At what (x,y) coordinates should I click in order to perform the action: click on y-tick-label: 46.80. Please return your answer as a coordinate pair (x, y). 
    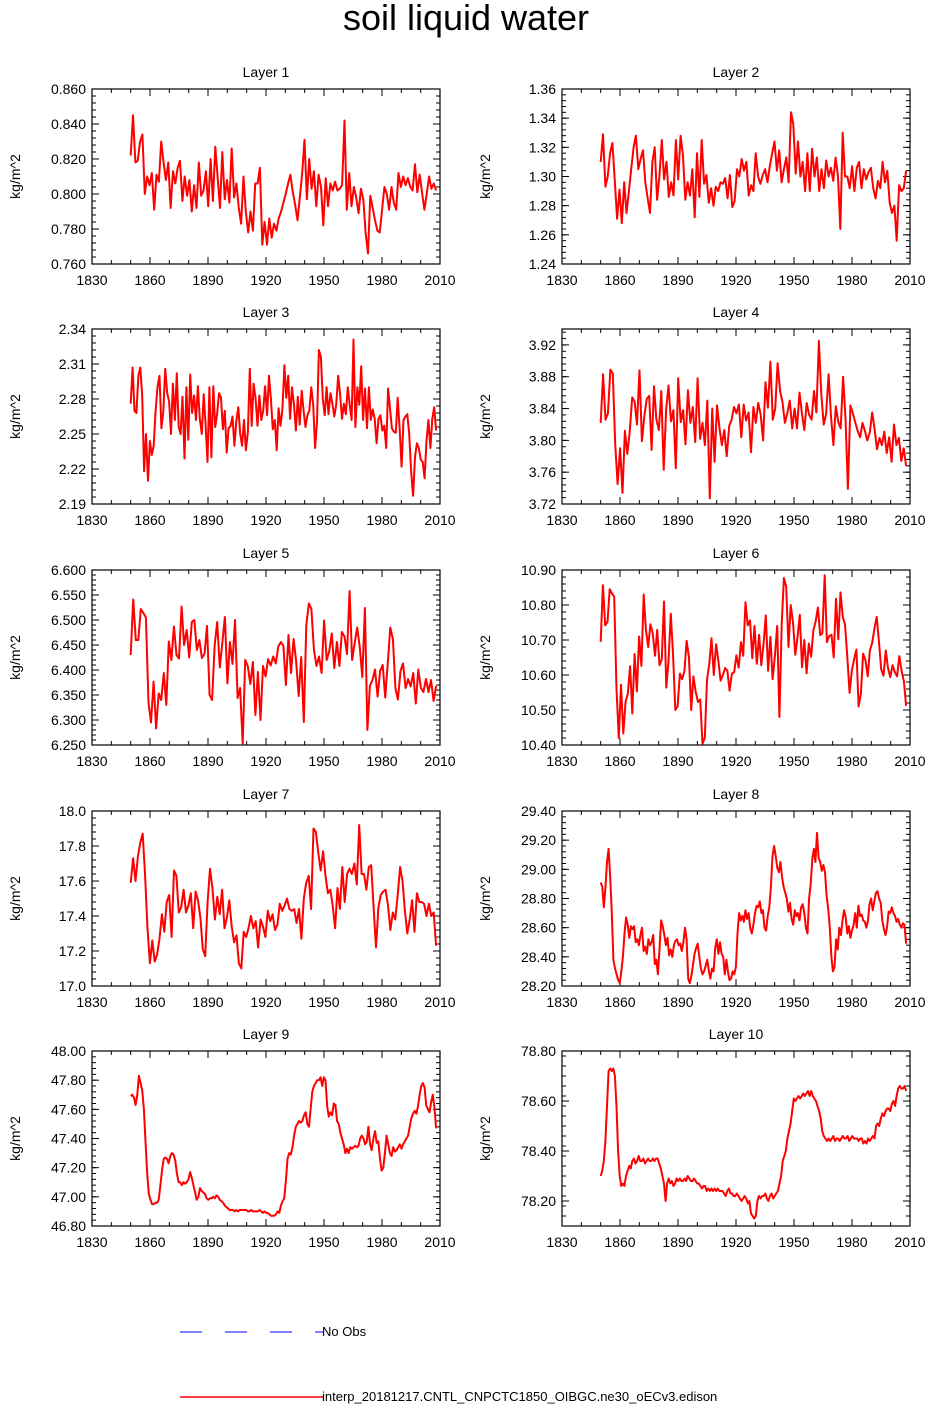
    Looking at the image, I should click on (68, 1226).